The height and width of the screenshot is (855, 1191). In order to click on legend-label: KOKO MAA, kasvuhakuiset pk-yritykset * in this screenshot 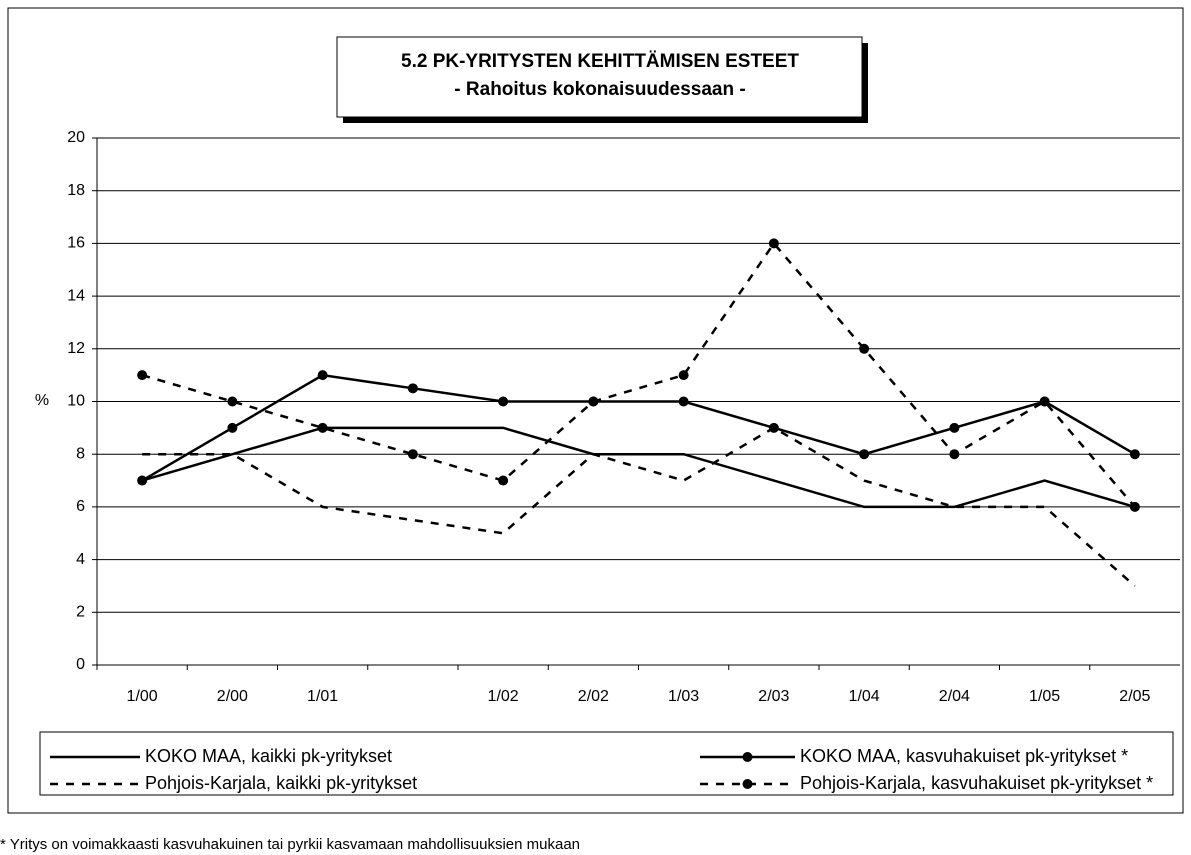, I will do `click(964, 756)`.